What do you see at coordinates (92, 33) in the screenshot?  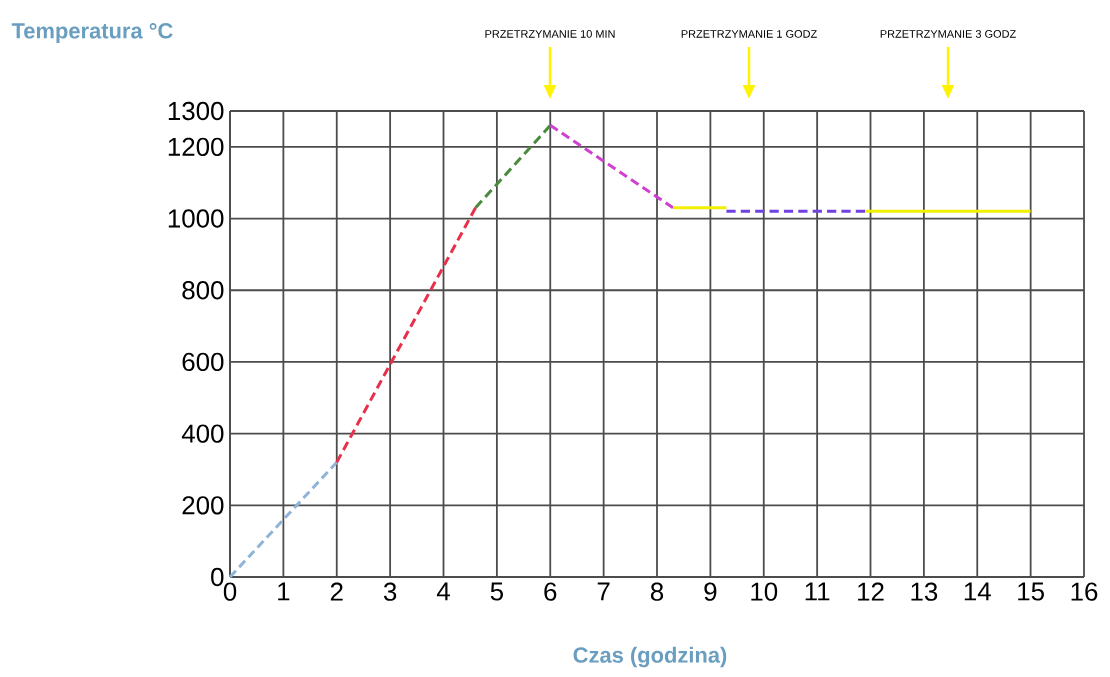 I see `y-axis-title: Temperatura °C` at bounding box center [92, 33].